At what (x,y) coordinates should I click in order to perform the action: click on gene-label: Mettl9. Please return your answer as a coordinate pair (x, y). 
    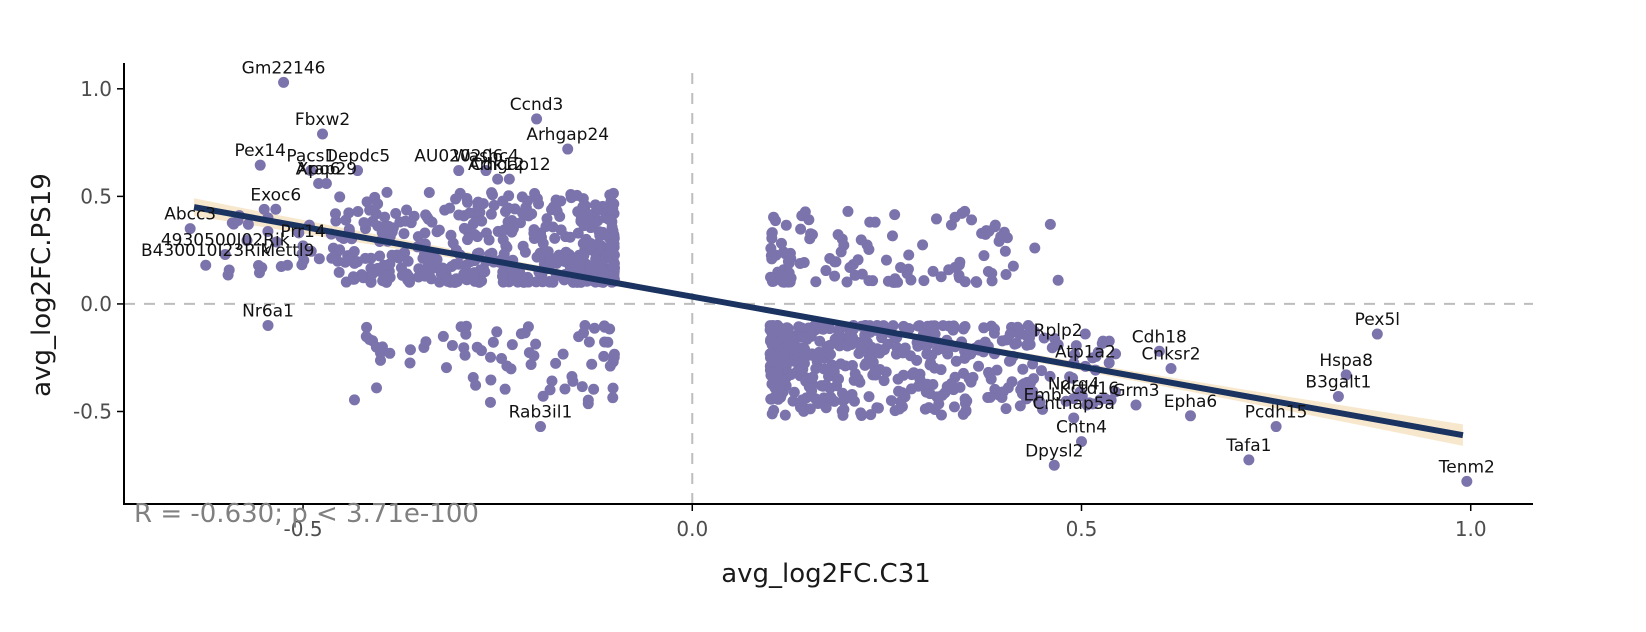
    Looking at the image, I should click on (287, 251).